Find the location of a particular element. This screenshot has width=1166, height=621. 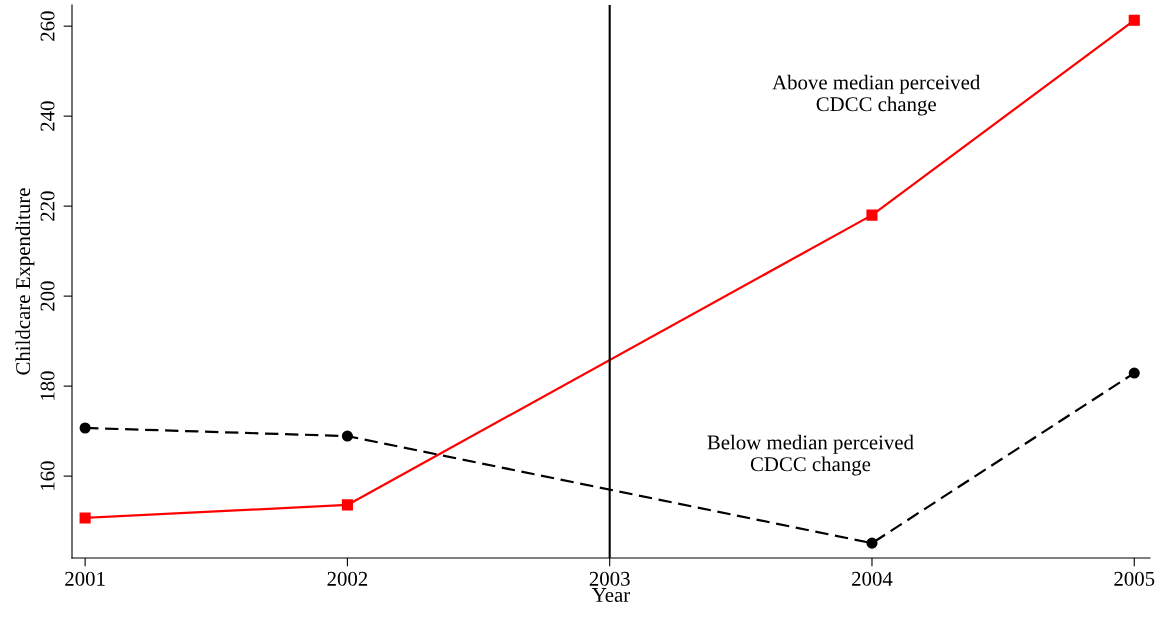

x-tick-label: 2004 is located at coordinates (872, 578).